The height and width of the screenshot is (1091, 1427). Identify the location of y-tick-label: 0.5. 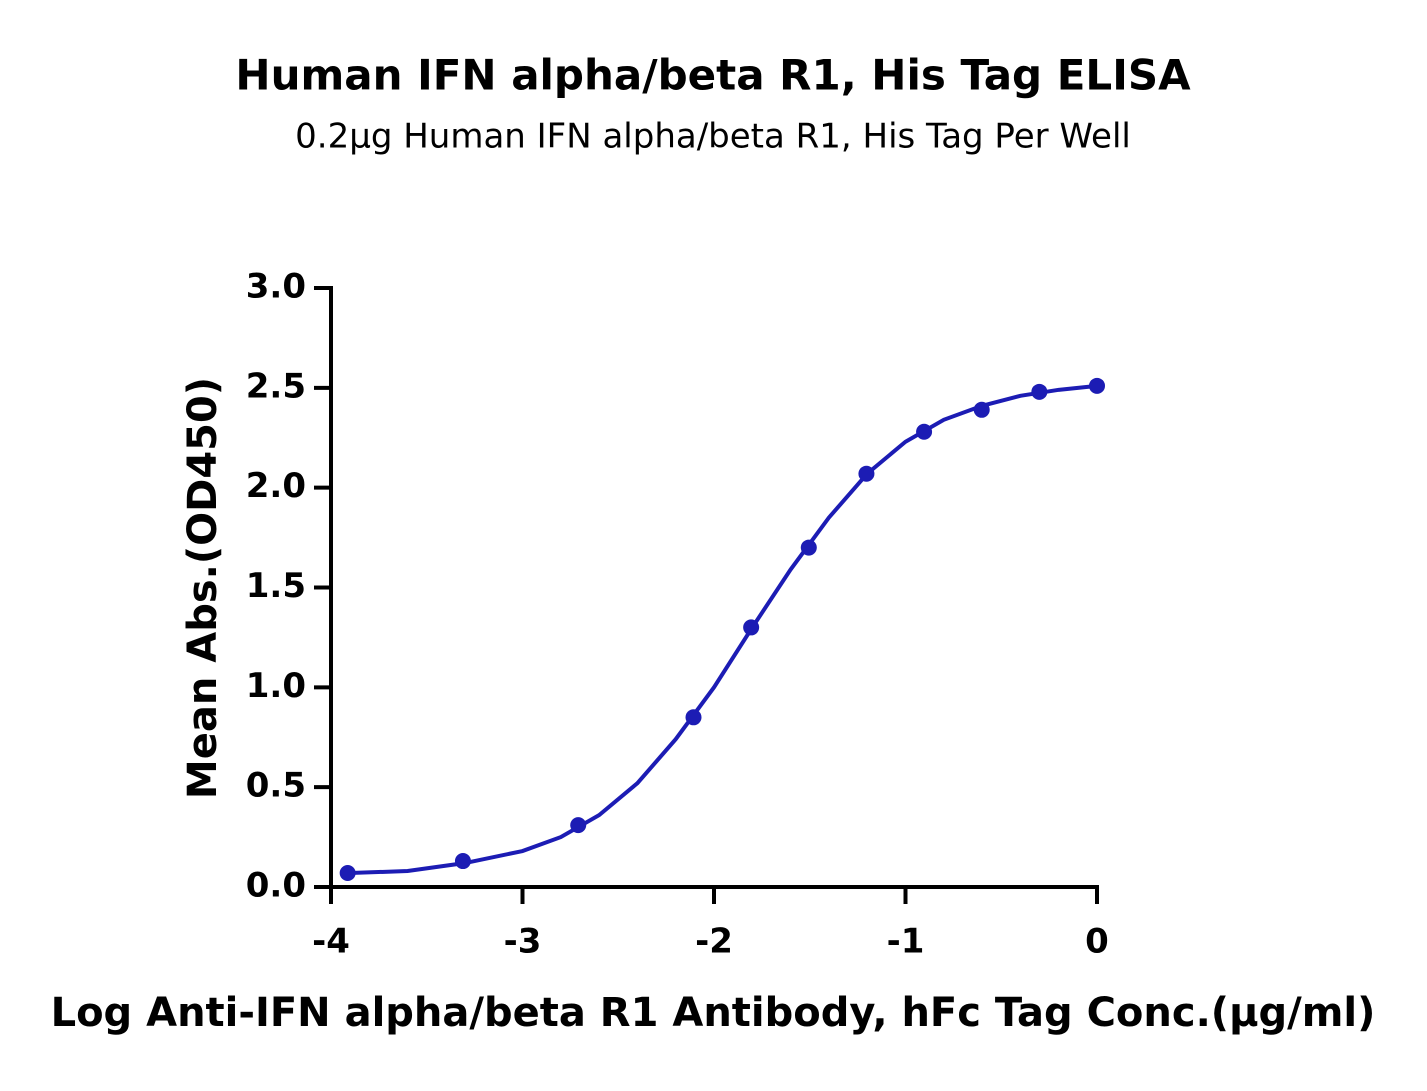
(276, 786).